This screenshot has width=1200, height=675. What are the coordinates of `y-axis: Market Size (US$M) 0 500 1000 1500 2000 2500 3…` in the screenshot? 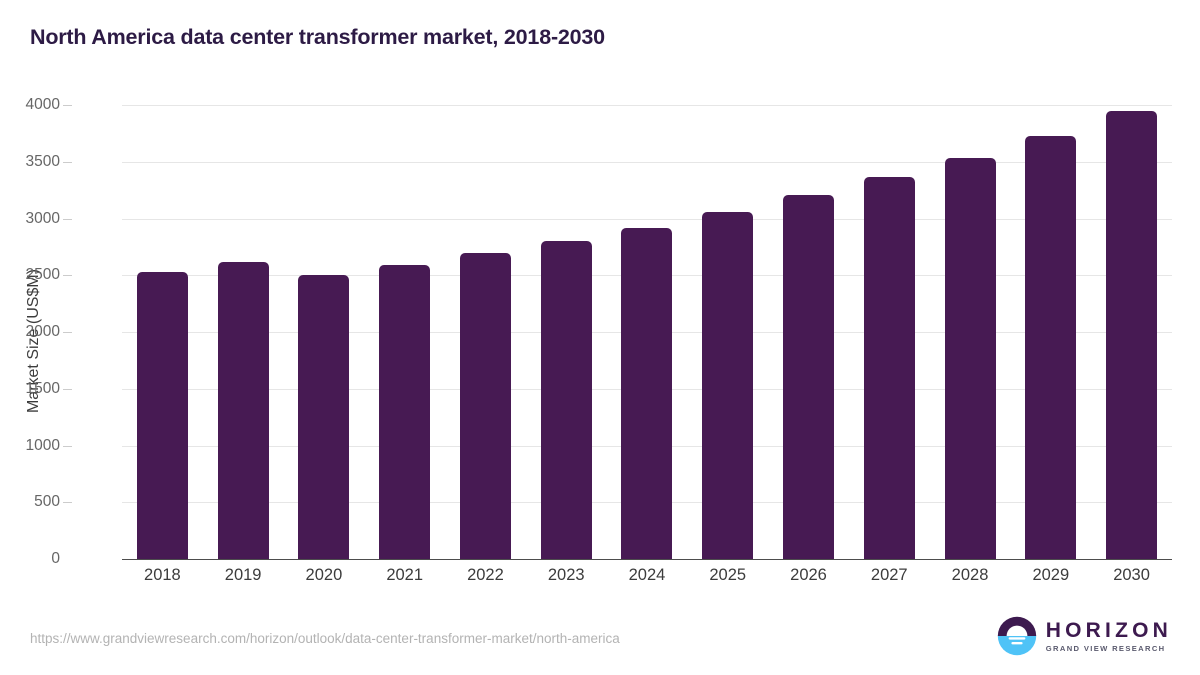 It's located at (61, 337).